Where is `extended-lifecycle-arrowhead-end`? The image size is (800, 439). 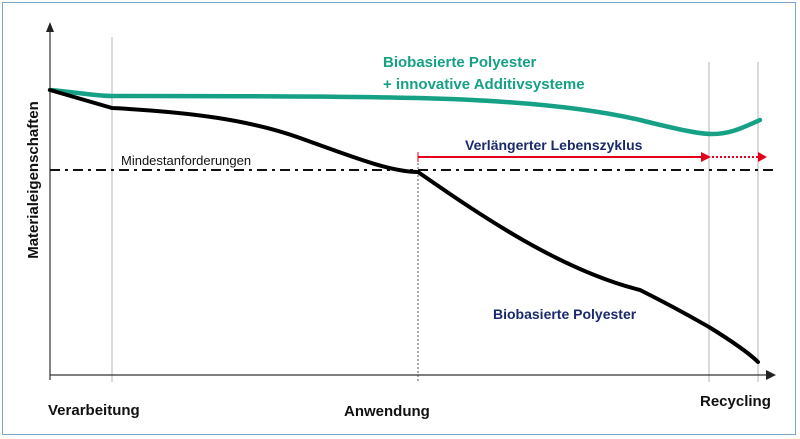
extended-lifecycle-arrowhead-end is located at coordinates (762, 157).